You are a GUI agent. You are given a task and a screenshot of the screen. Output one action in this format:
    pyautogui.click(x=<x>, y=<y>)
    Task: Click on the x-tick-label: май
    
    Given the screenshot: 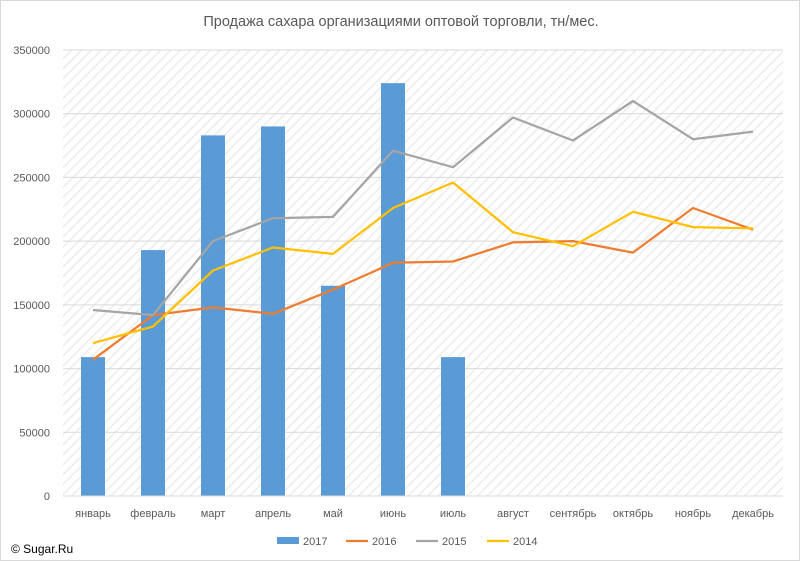 What is the action you would take?
    pyautogui.click(x=333, y=514)
    